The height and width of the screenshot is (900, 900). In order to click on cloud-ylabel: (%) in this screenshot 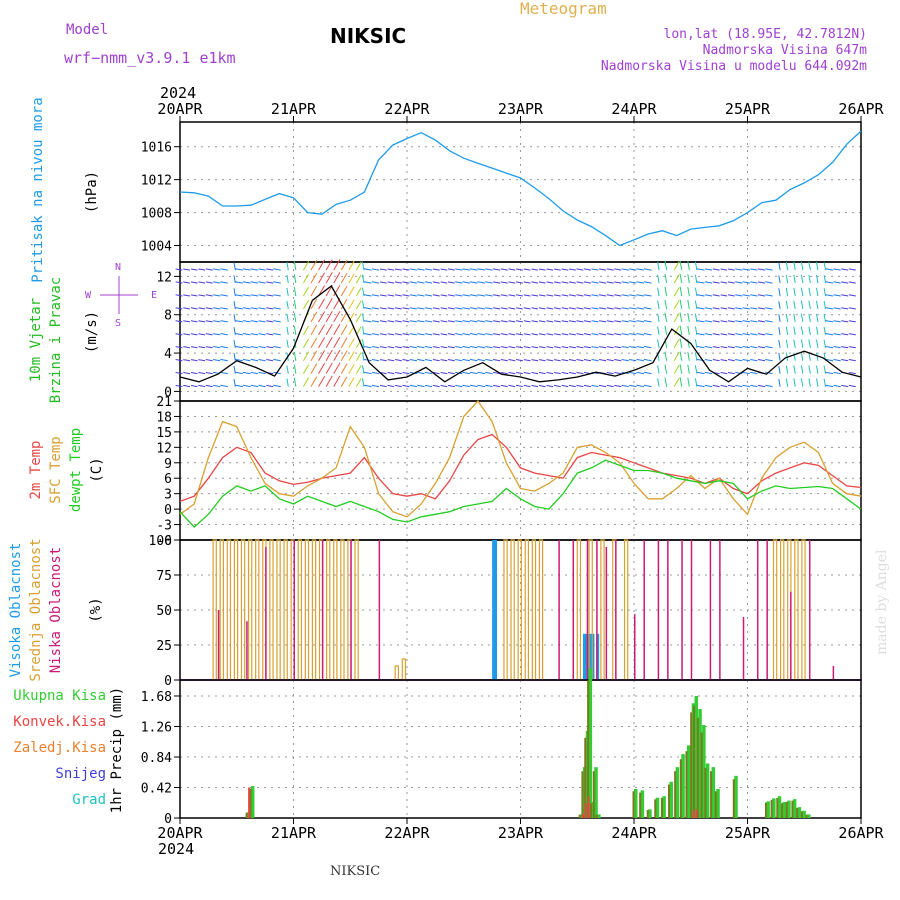, I will do `click(96, 609)`.